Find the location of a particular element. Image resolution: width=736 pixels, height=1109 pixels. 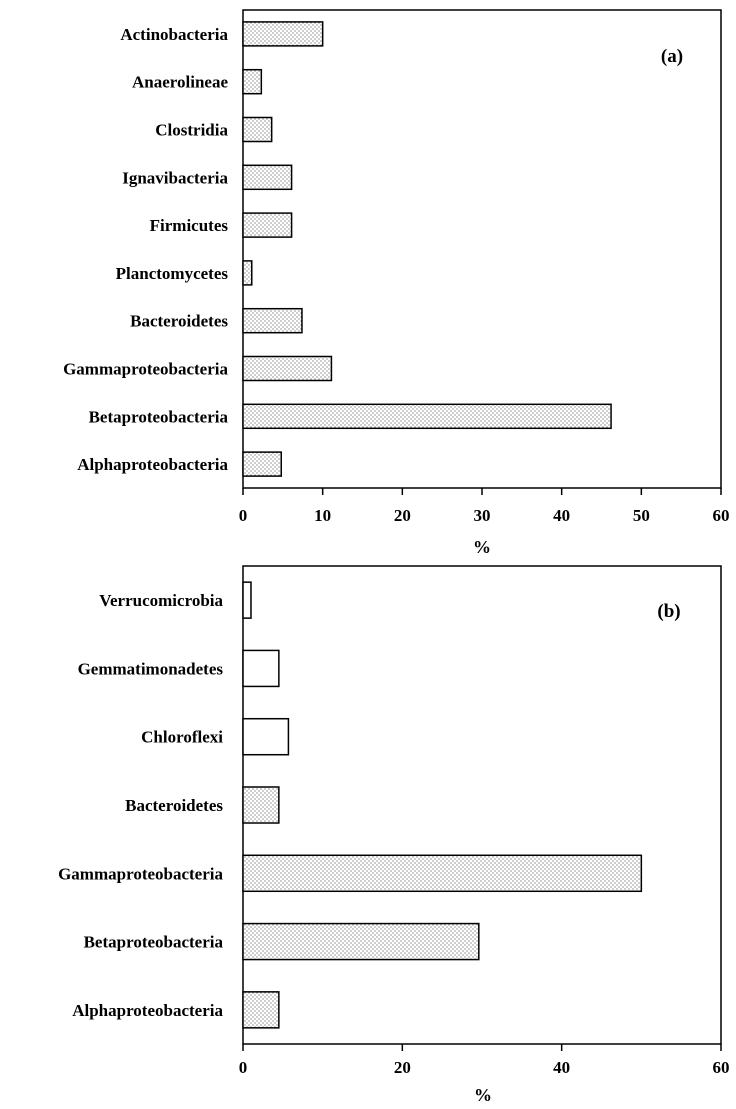

panel-b-category-label: Verrucomicrobia is located at coordinates (161, 600).